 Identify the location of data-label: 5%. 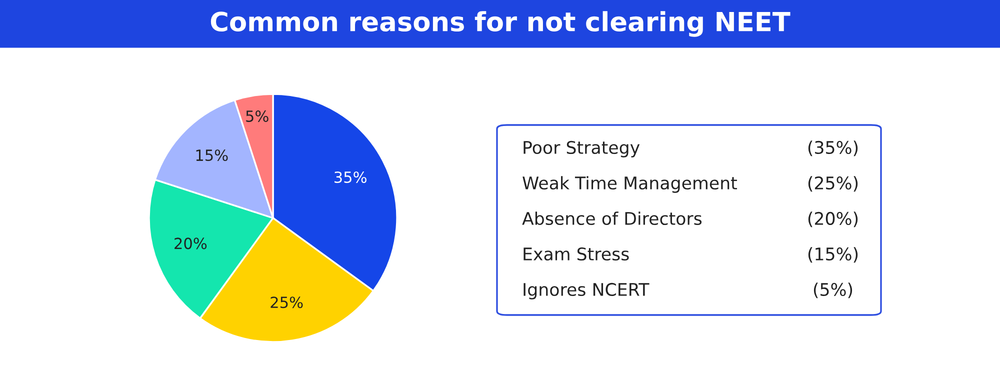
(257, 116).